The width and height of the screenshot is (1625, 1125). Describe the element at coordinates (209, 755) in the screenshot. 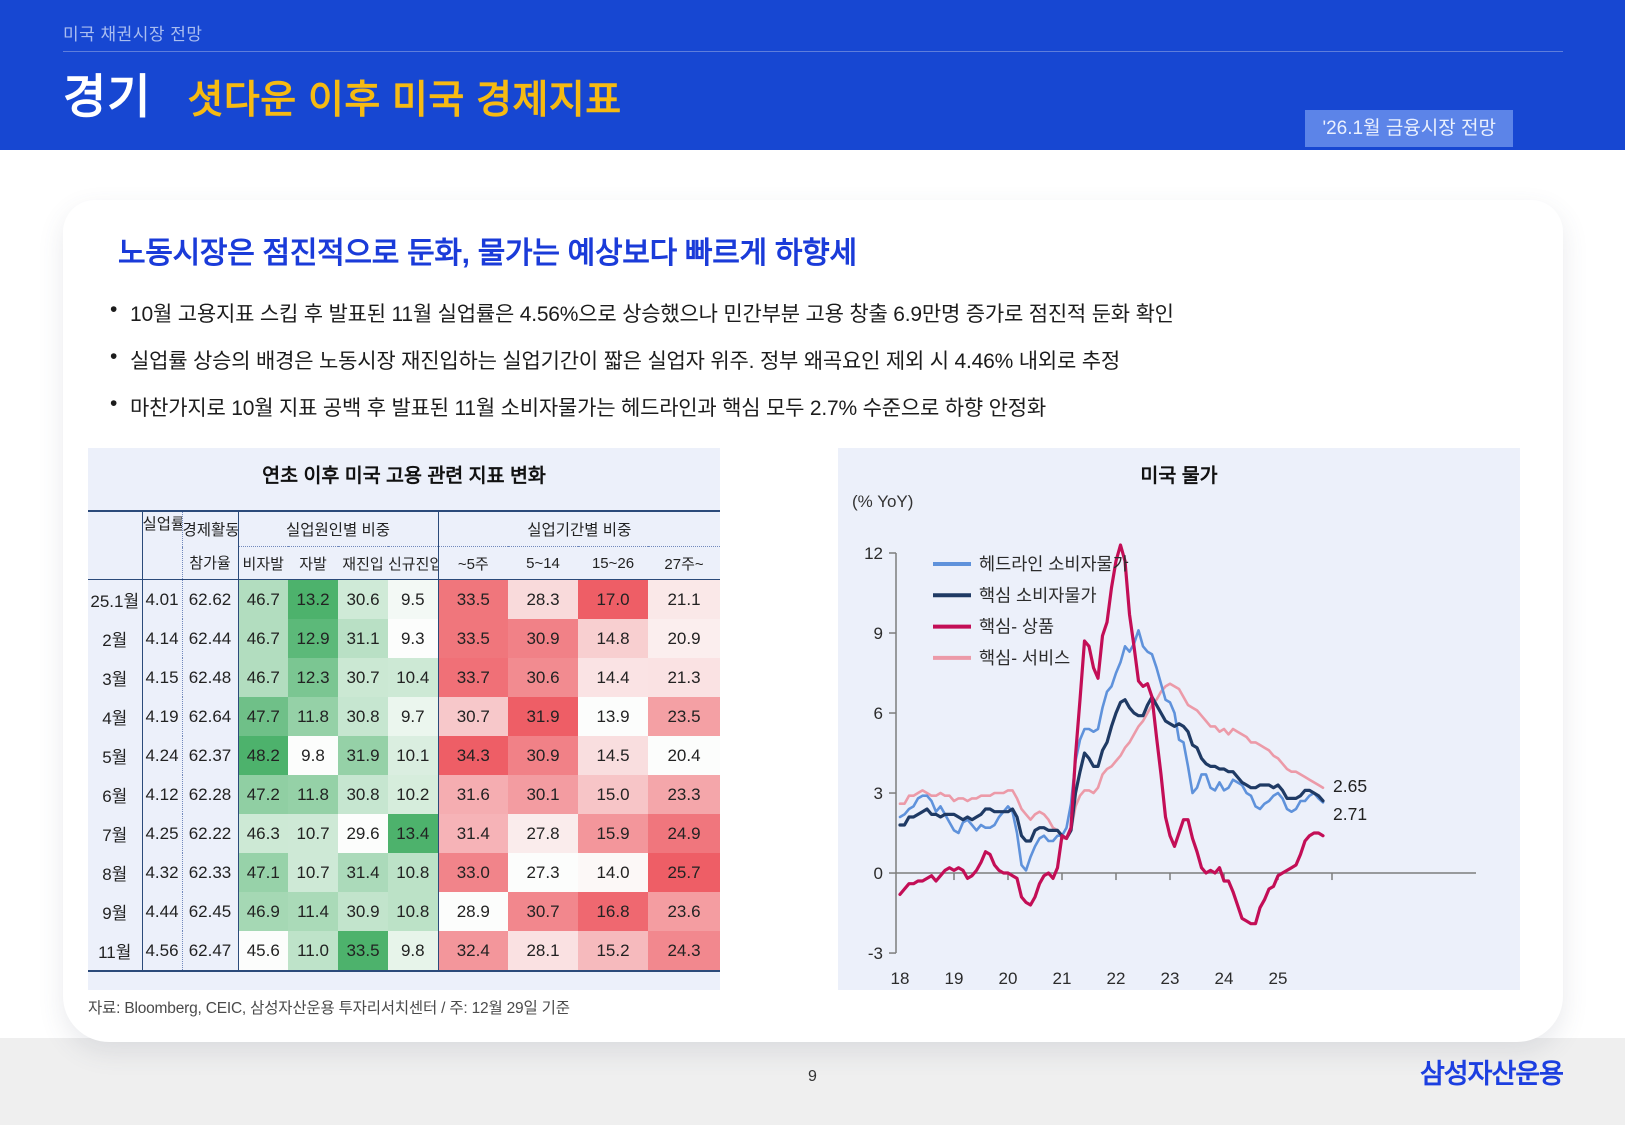

I see `participation-rate-cell: 62.37` at that location.